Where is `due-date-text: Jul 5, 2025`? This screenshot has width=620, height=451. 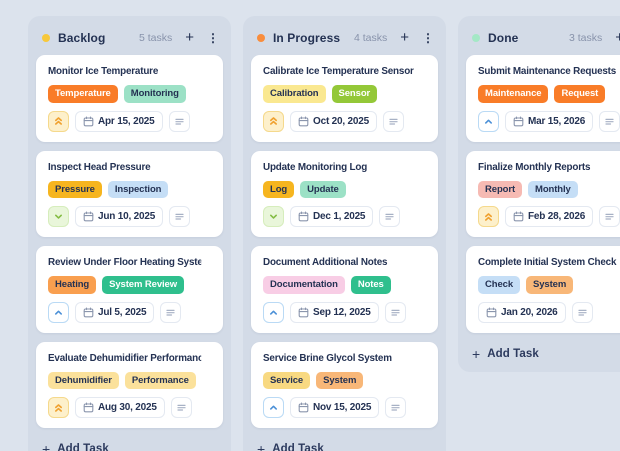
due-date-text: Jul 5, 2025 is located at coordinates (122, 312).